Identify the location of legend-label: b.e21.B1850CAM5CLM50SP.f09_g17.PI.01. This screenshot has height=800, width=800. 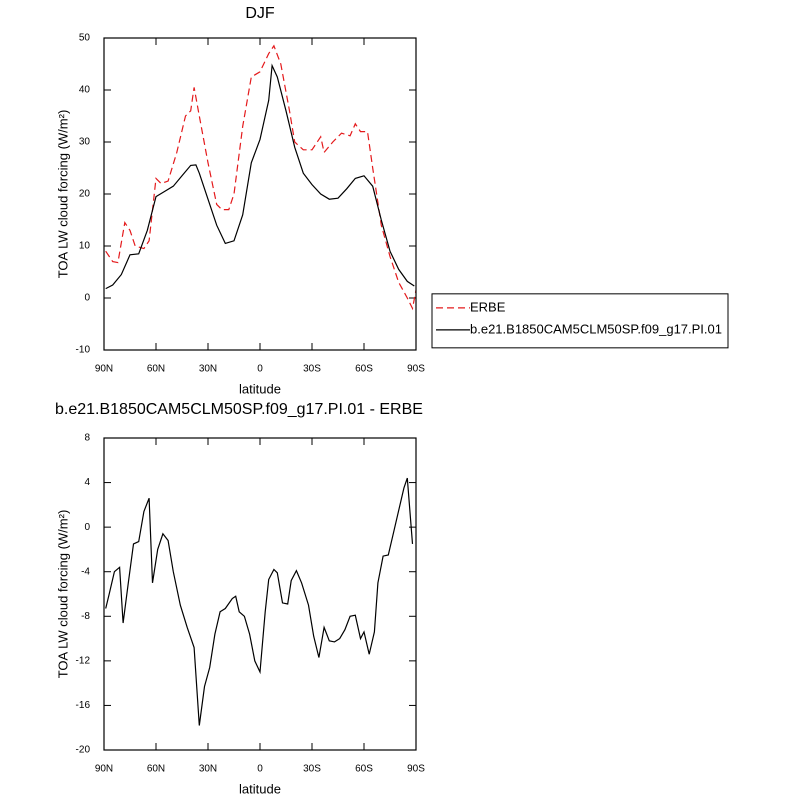
(596, 328).